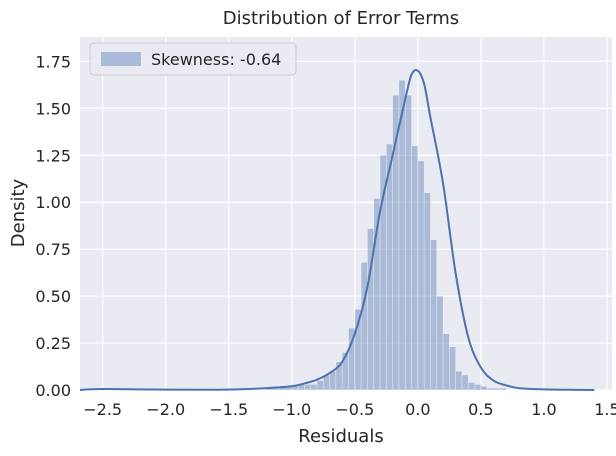 The width and height of the screenshot is (616, 456). I want to click on legend: Skewness: -0.64, so click(193, 59).